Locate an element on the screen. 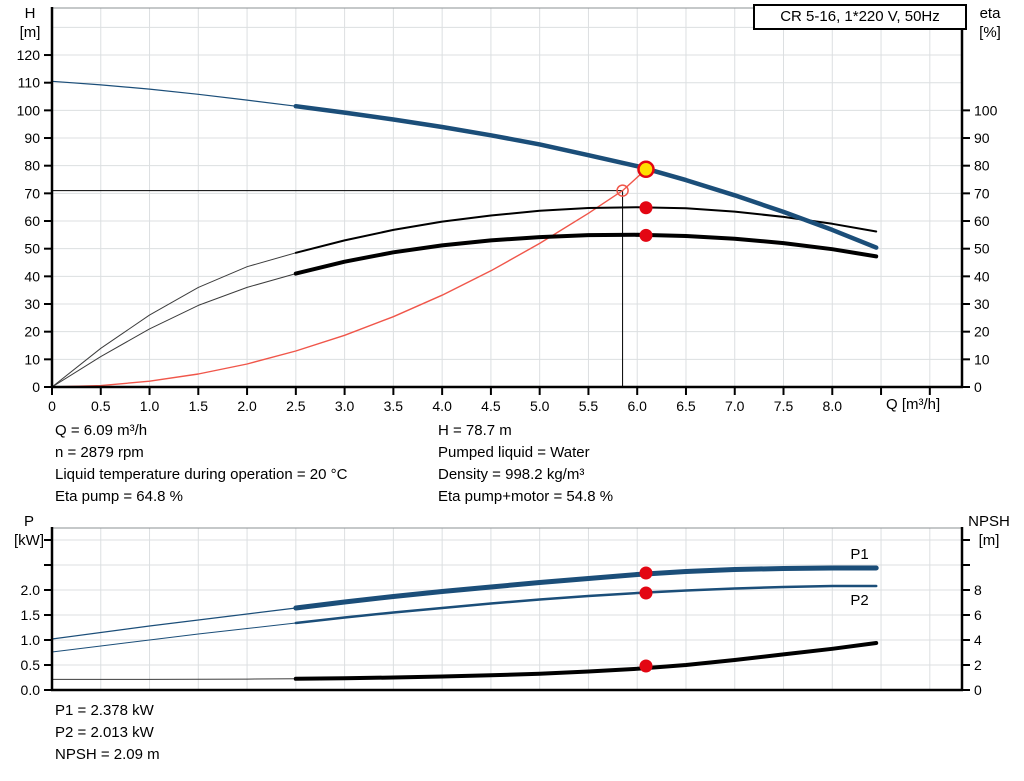  npsh-axis-symbol: NPSH is located at coordinates (989, 521).